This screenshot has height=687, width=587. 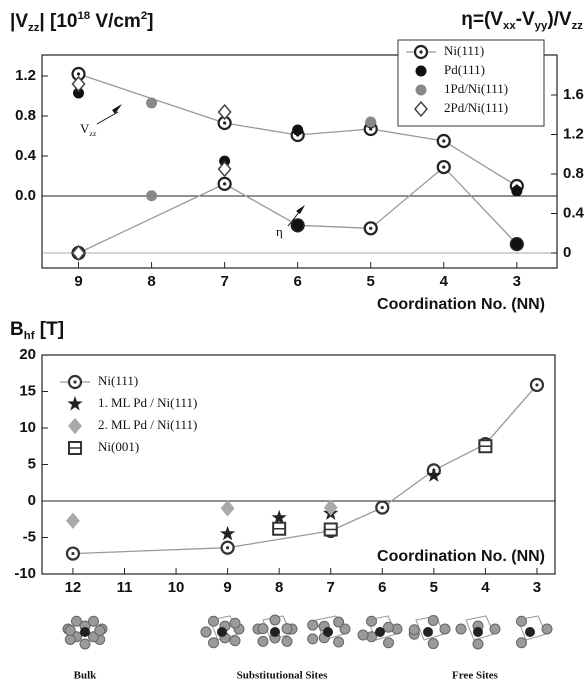 I want to click on legend-label: 2. ML Pd / Ni(111), so click(x=147, y=424).